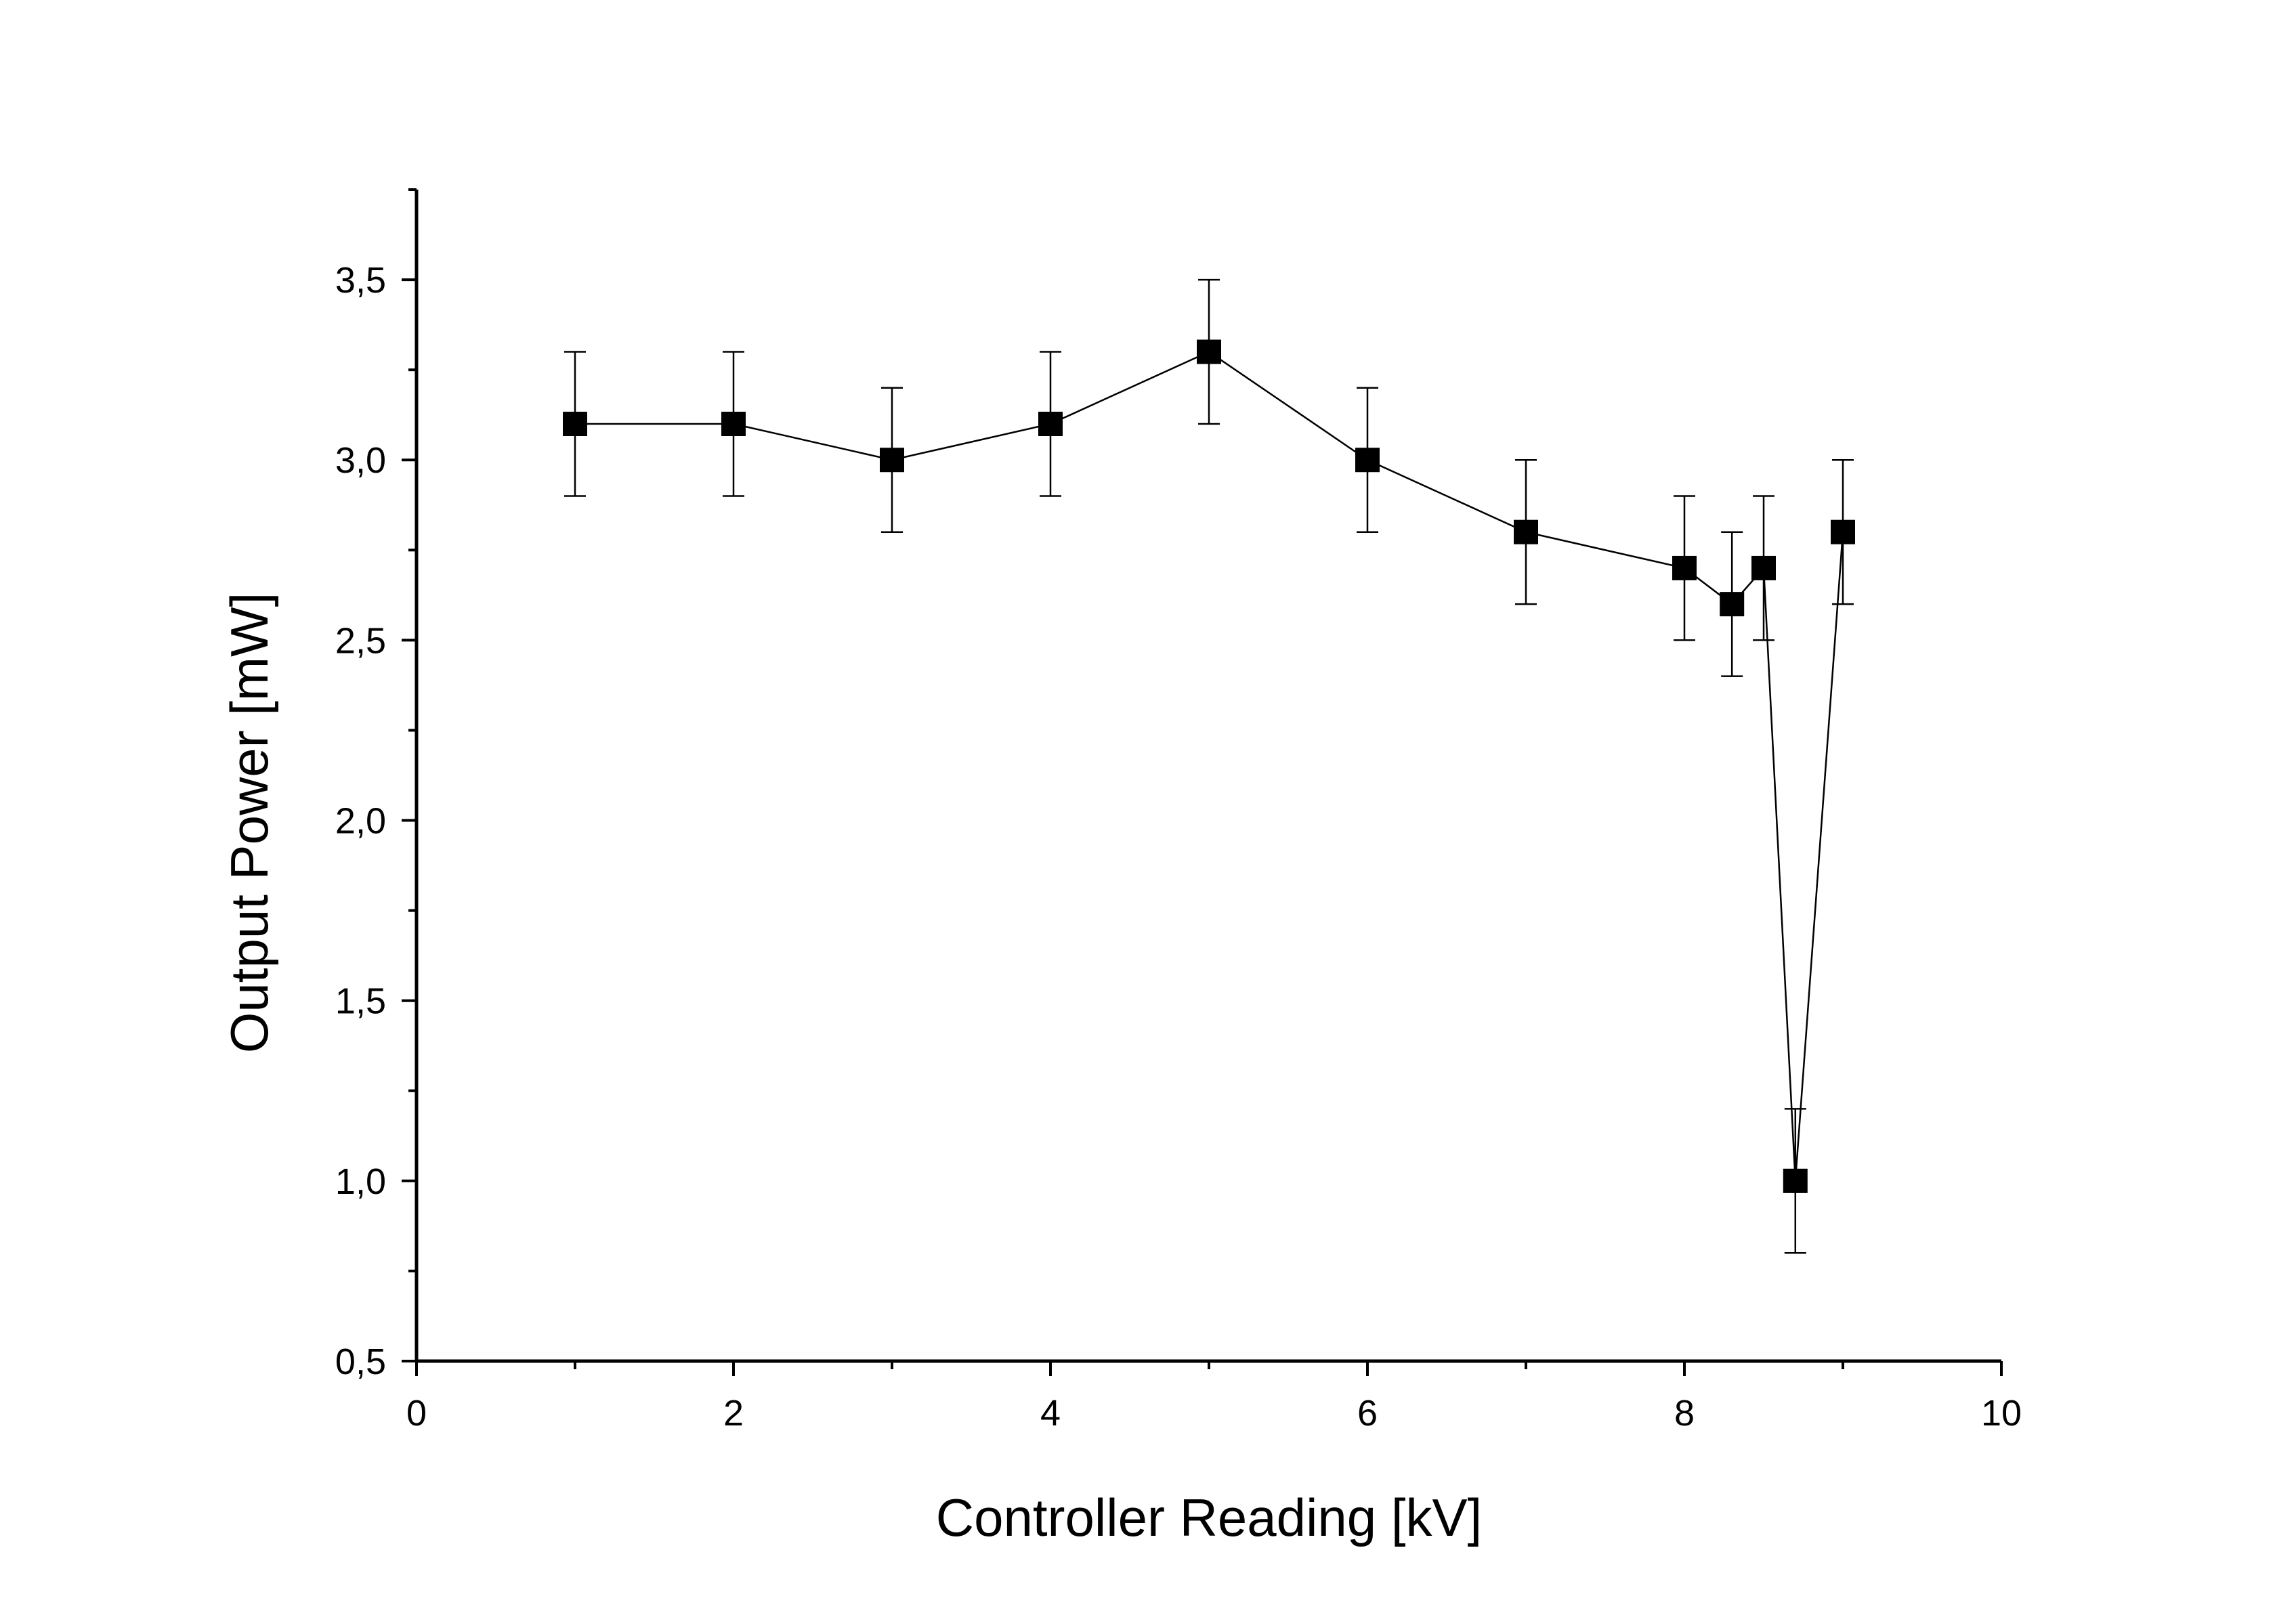  What do you see at coordinates (360, 460) in the screenshot?
I see `y-tick-label: 3,0` at bounding box center [360, 460].